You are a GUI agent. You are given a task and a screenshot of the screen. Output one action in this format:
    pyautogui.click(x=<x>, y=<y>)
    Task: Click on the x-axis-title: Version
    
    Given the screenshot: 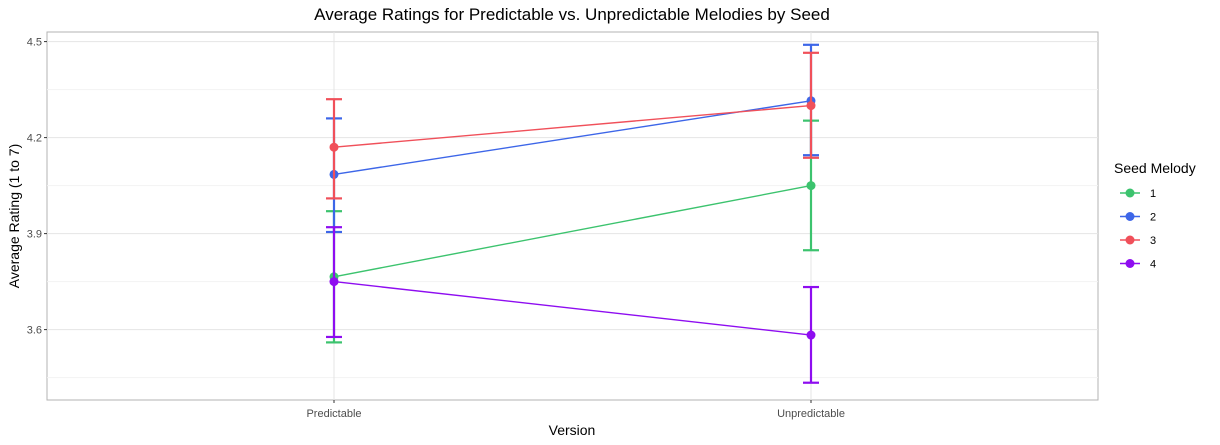 What is the action you would take?
    pyautogui.click(x=572, y=430)
    